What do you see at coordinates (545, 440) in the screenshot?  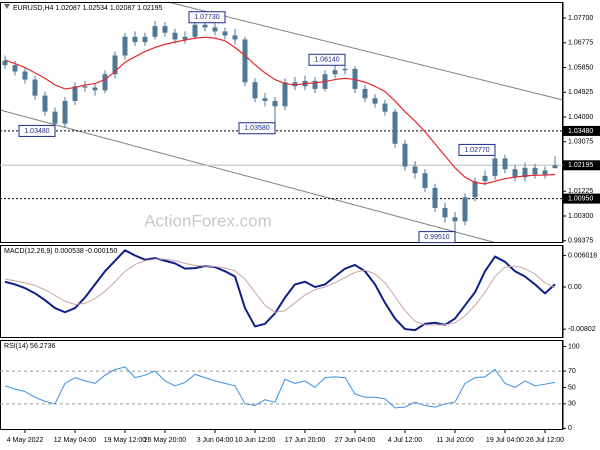 I see `x-tick-label: 26 Jul 12:00` at bounding box center [545, 440].